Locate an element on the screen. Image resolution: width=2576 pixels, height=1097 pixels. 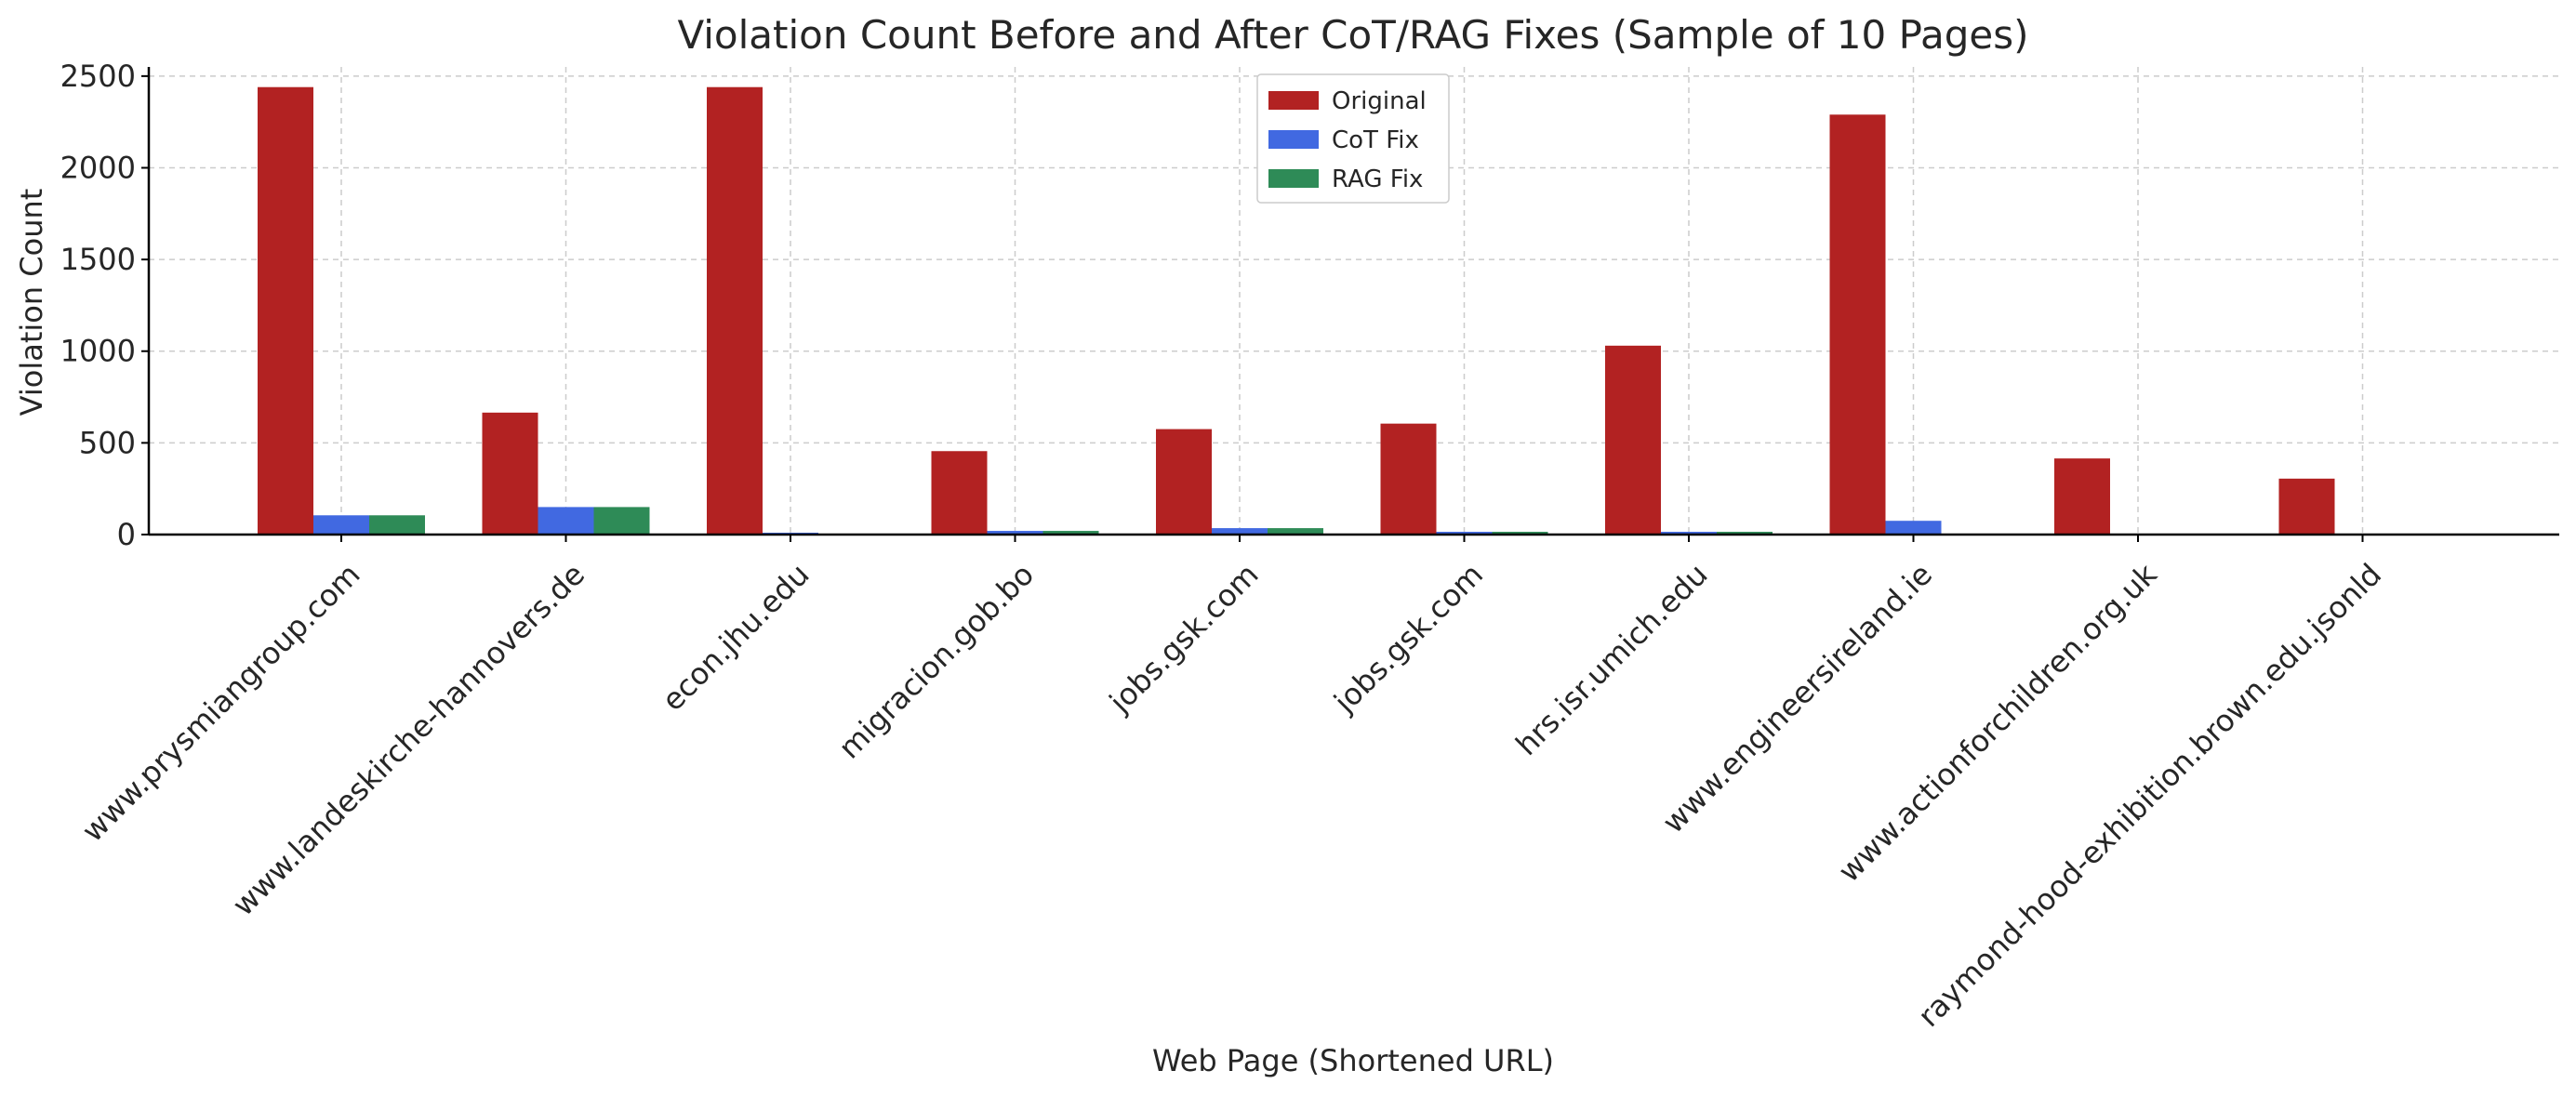
legend-label: CoT Fix is located at coordinates (1375, 140).